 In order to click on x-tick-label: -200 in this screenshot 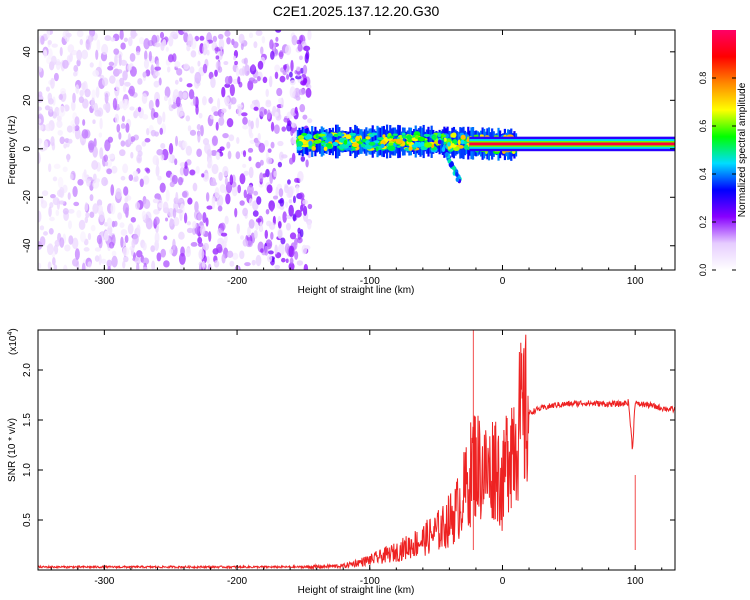, I will do `click(237, 581)`.